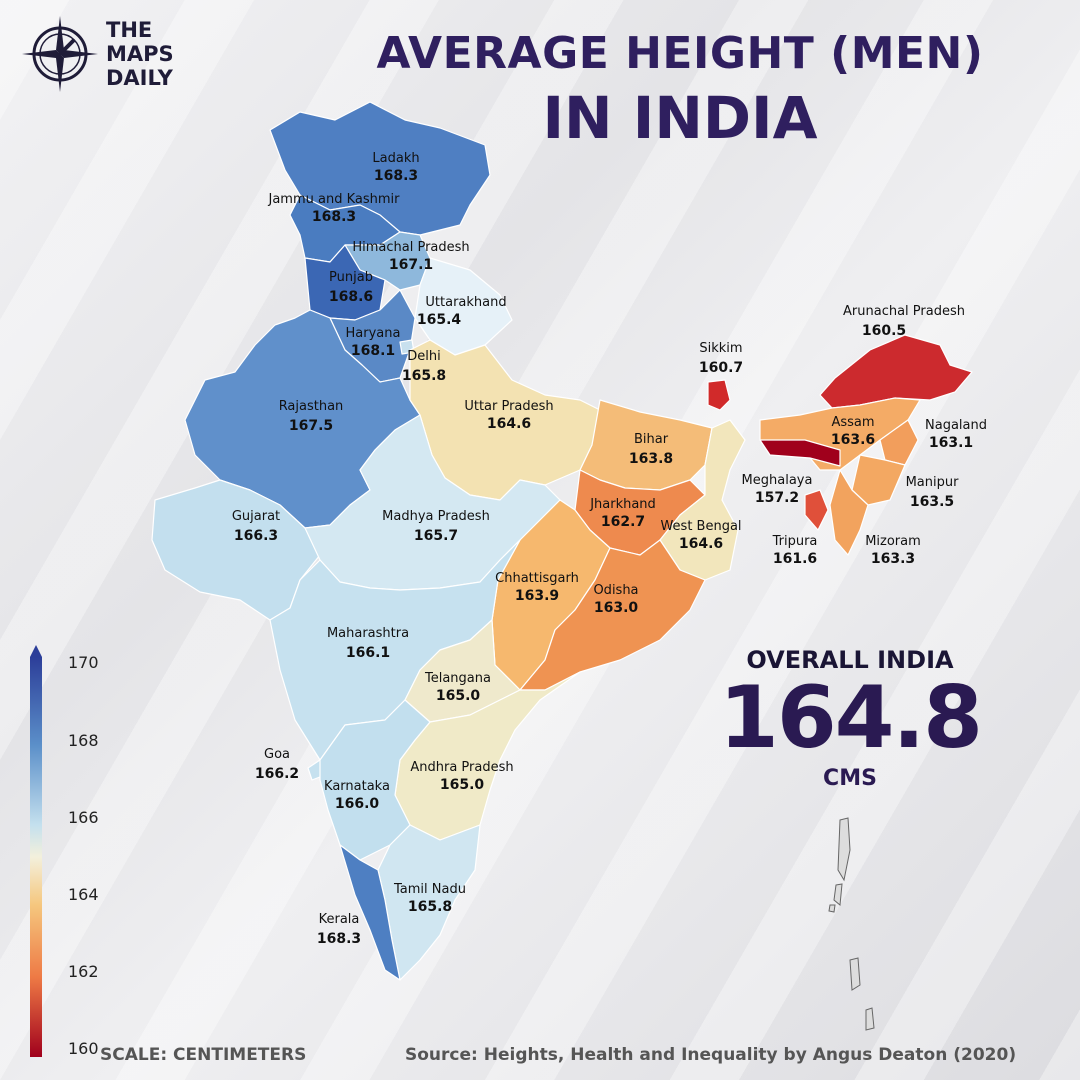 The width and height of the screenshot is (1080, 1080). I want to click on label-west-bengal: West Bengal, so click(700, 526).